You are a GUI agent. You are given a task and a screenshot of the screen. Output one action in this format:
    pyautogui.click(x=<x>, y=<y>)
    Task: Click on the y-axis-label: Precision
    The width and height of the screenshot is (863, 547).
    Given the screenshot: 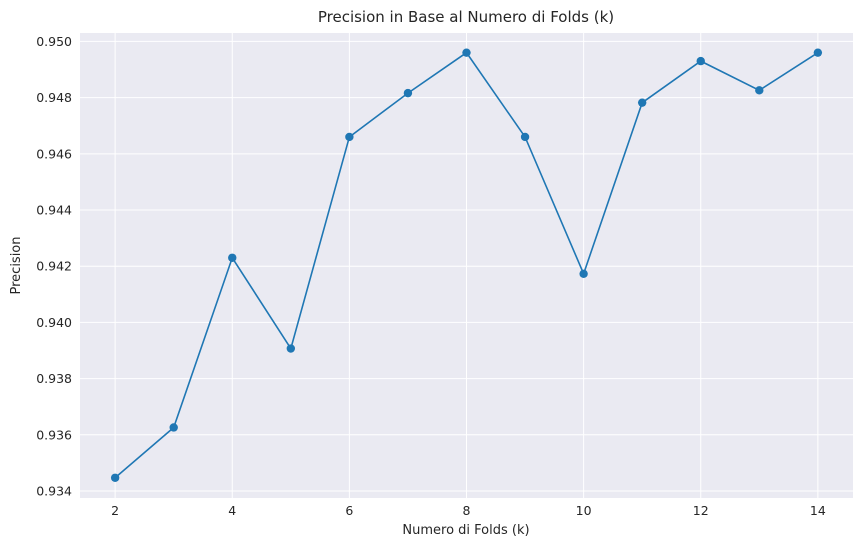 What is the action you would take?
    pyautogui.click(x=16, y=265)
    